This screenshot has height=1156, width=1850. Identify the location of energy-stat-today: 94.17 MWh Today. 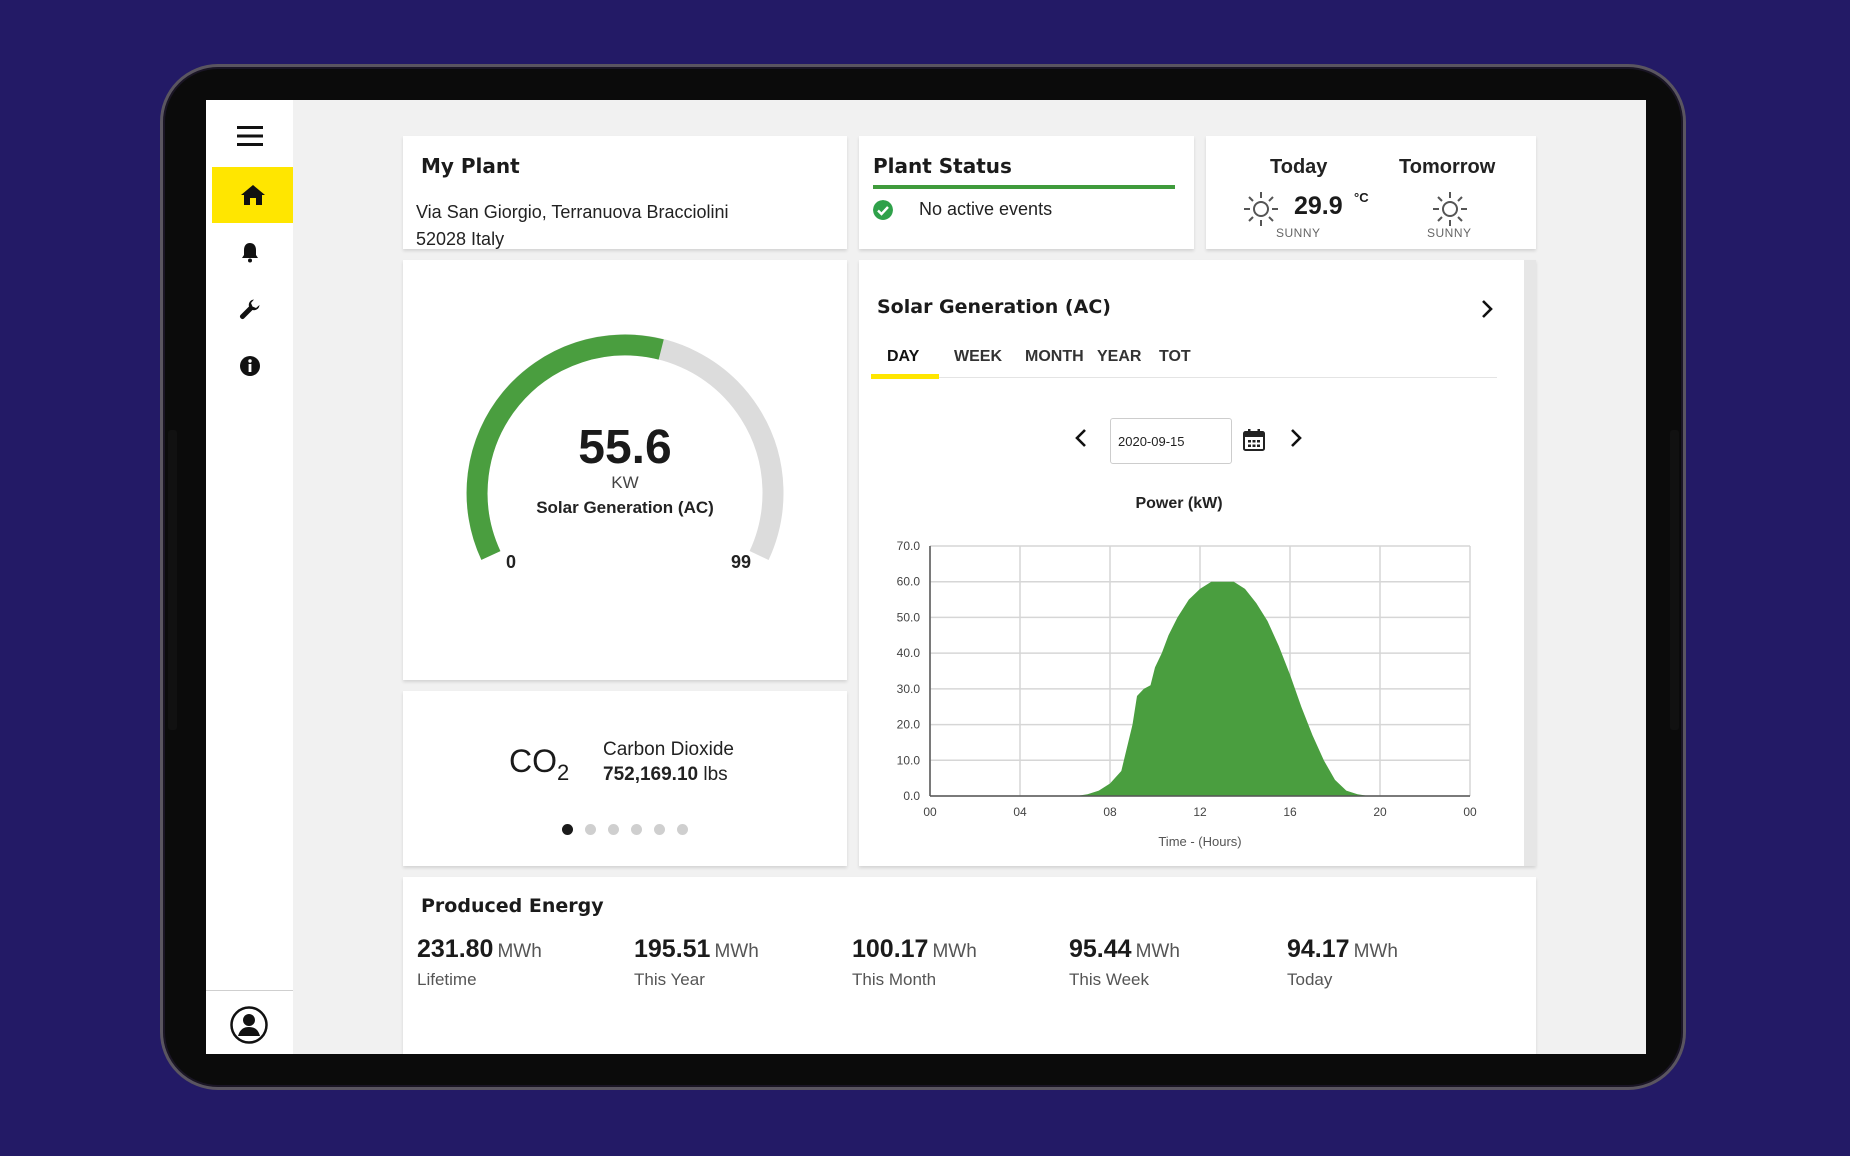
(1342, 962).